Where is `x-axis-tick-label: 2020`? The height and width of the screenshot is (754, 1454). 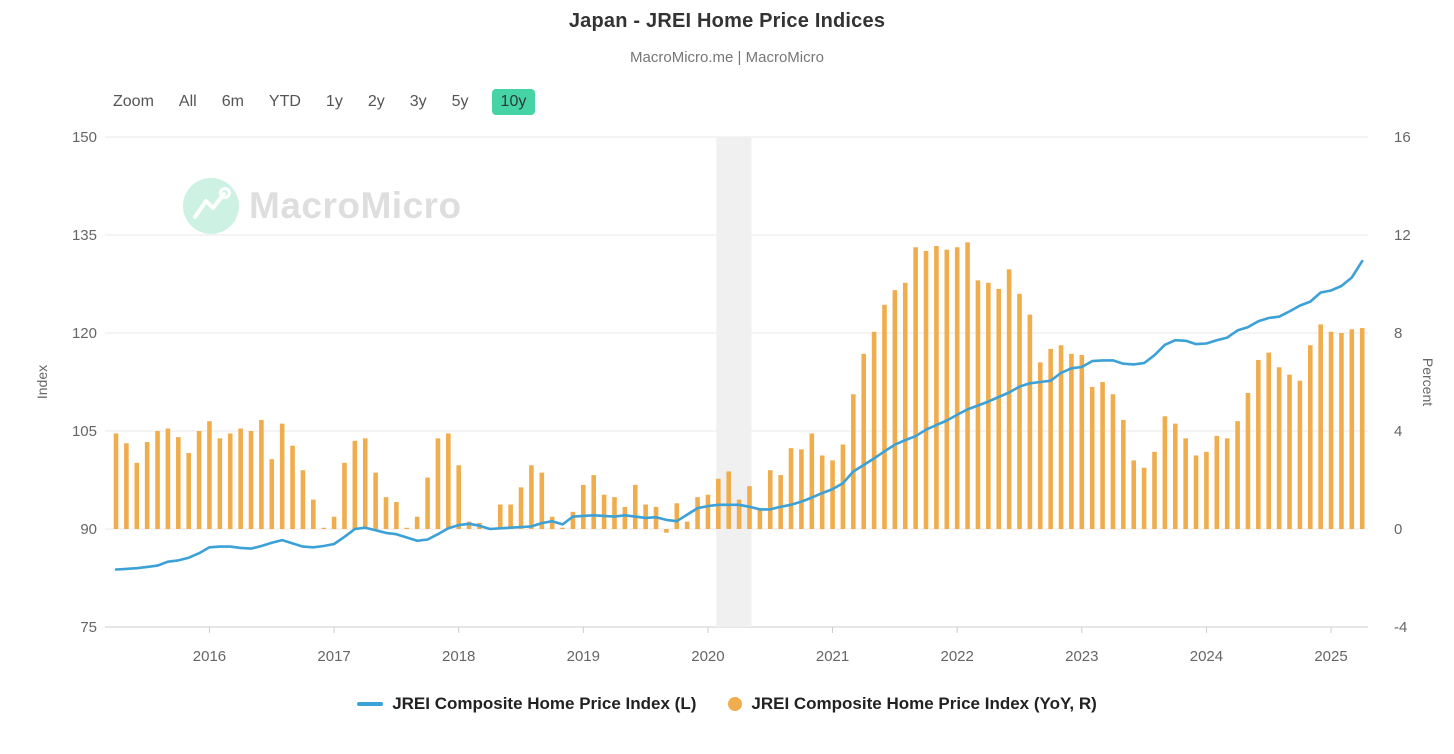
x-axis-tick-label: 2020 is located at coordinates (707, 656).